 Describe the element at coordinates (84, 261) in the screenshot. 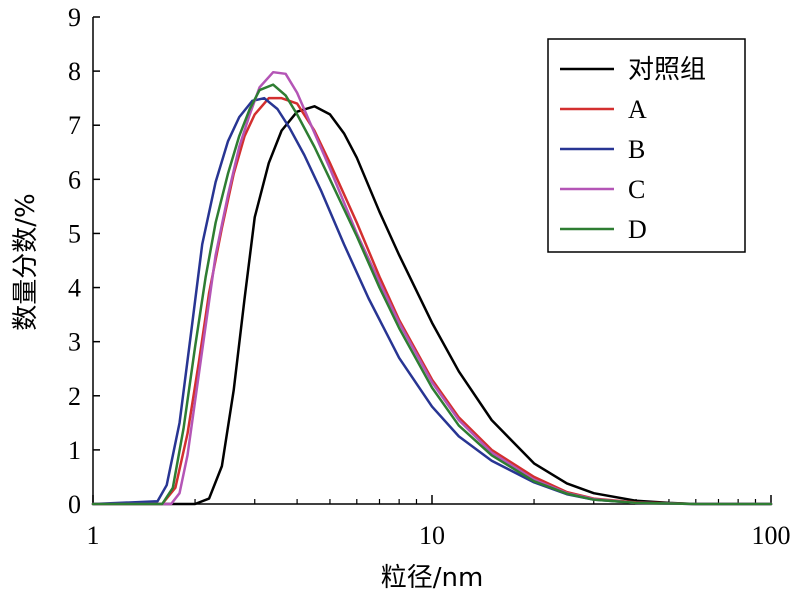

I see `y-axis-ticks: 0 1 2 3 4 5 6 7 8 9` at that location.